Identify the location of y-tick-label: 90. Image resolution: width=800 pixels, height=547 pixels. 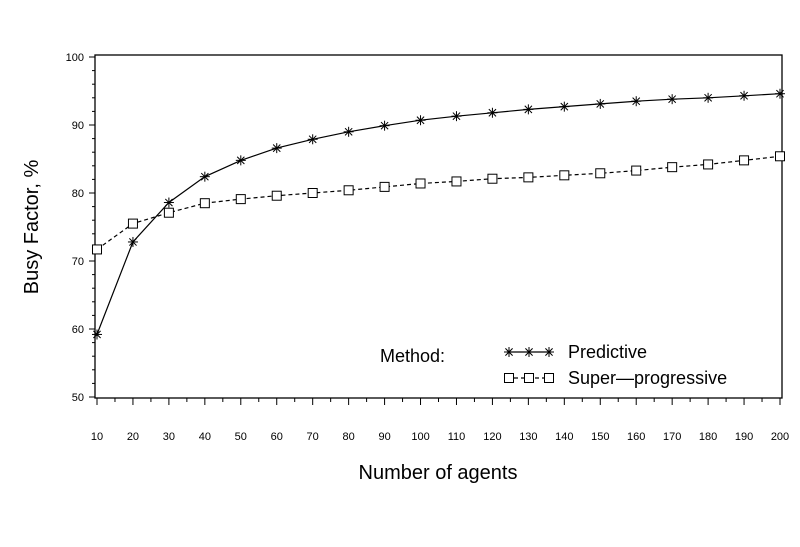
(78, 126).